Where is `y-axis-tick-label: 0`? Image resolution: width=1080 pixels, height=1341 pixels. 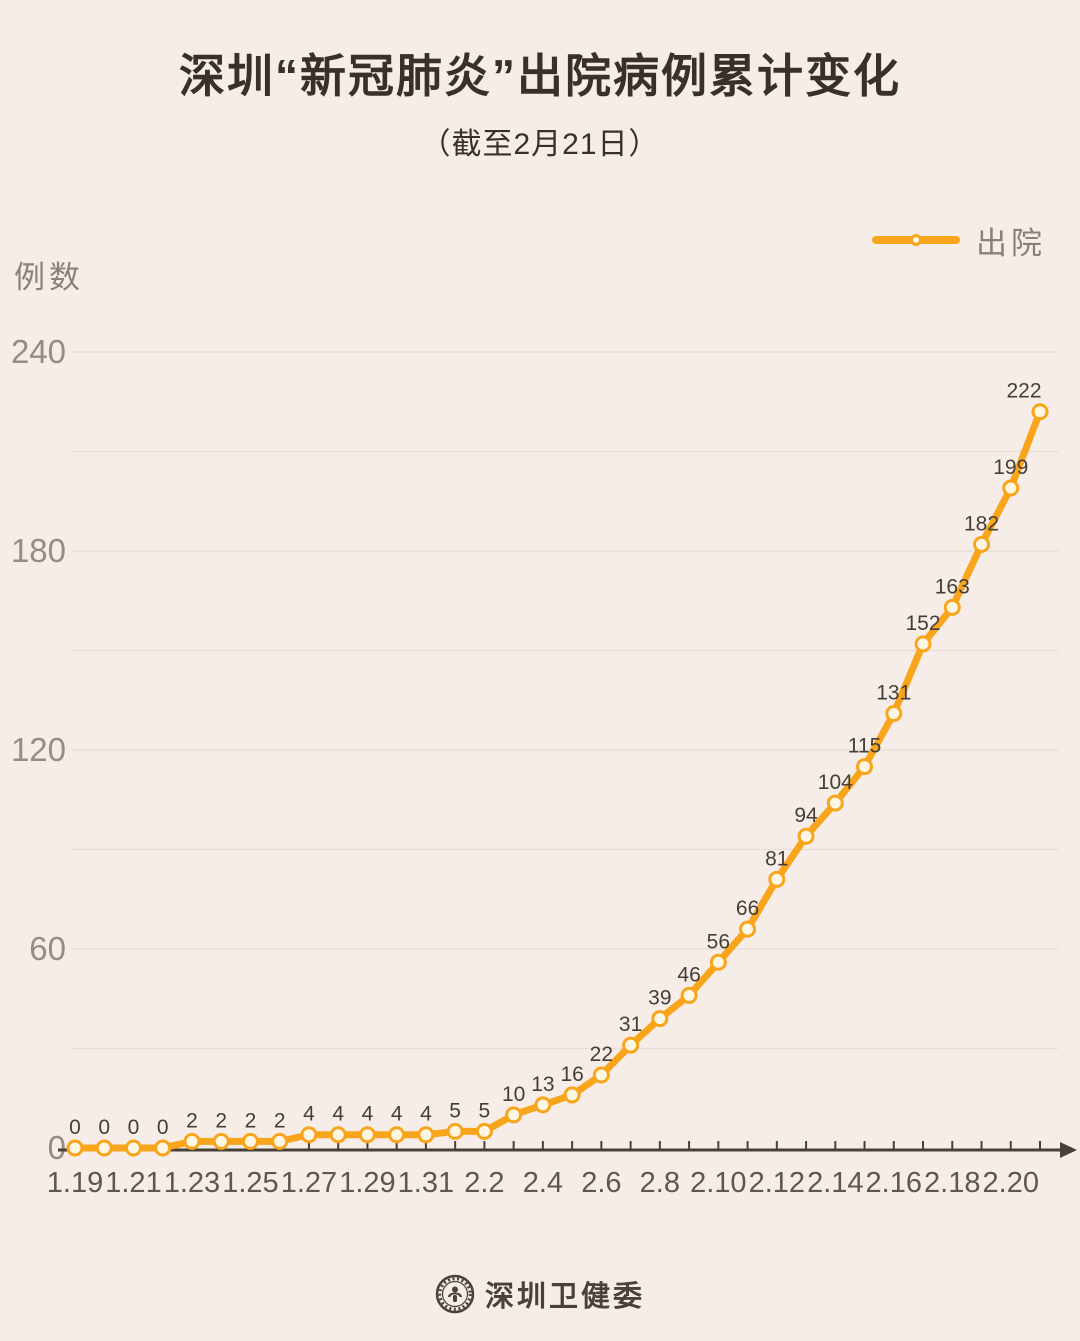 y-axis-tick-label: 0 is located at coordinates (57, 1147).